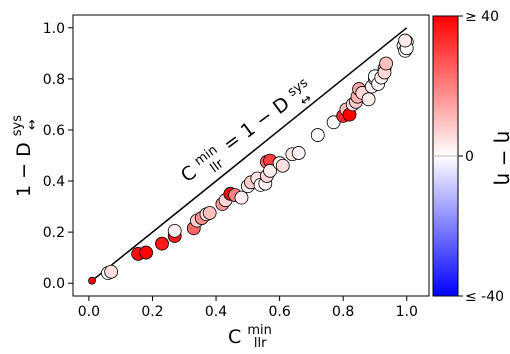 The image size is (510, 354). What do you see at coordinates (54, 182) in the screenshot?
I see `y-tick-label: 0.4` at bounding box center [54, 182].